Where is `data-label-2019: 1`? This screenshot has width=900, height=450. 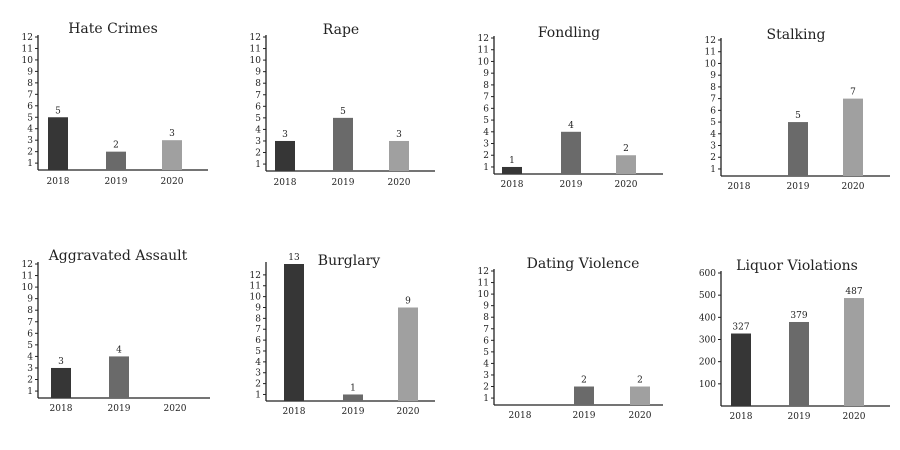
data-label-2019: 1 is located at coordinates (353, 388).